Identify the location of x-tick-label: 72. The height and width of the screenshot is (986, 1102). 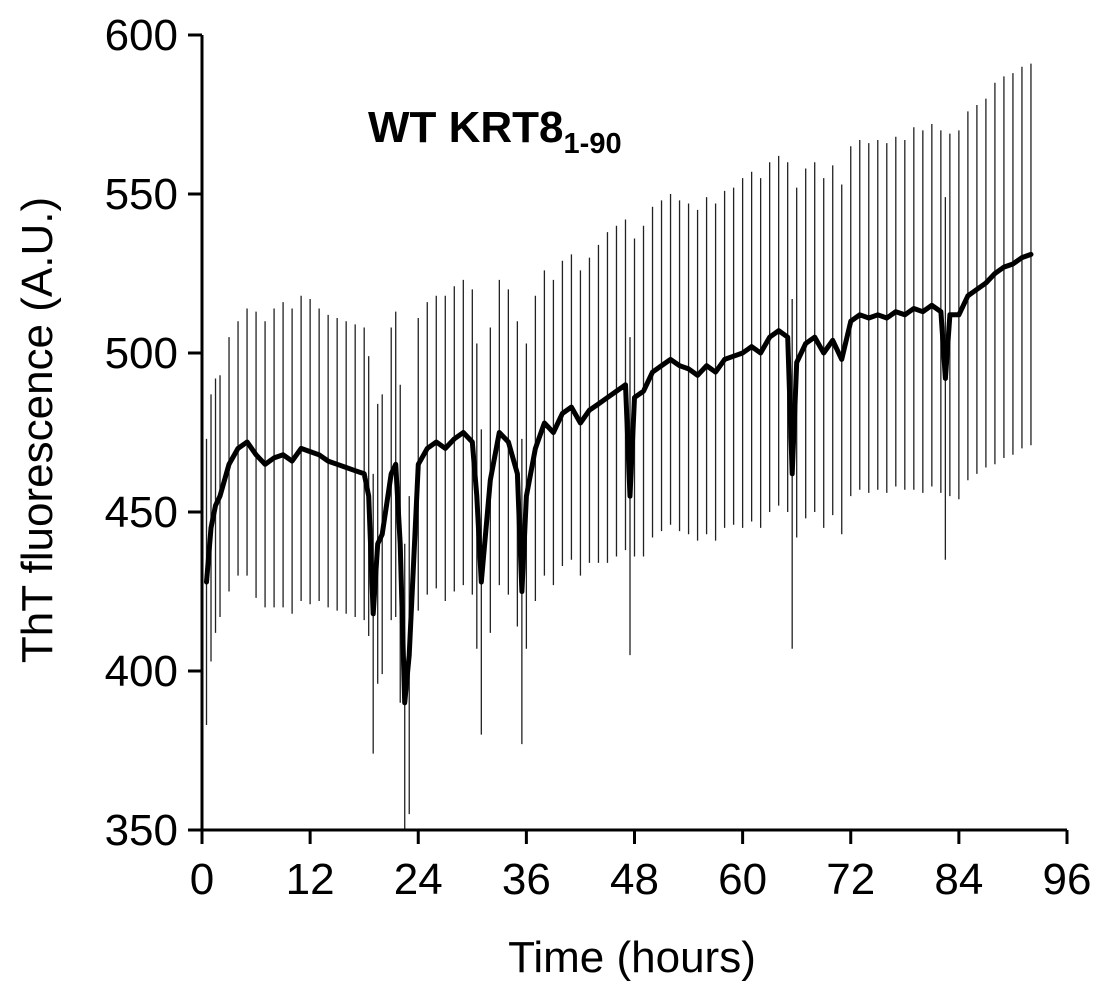
(850, 879).